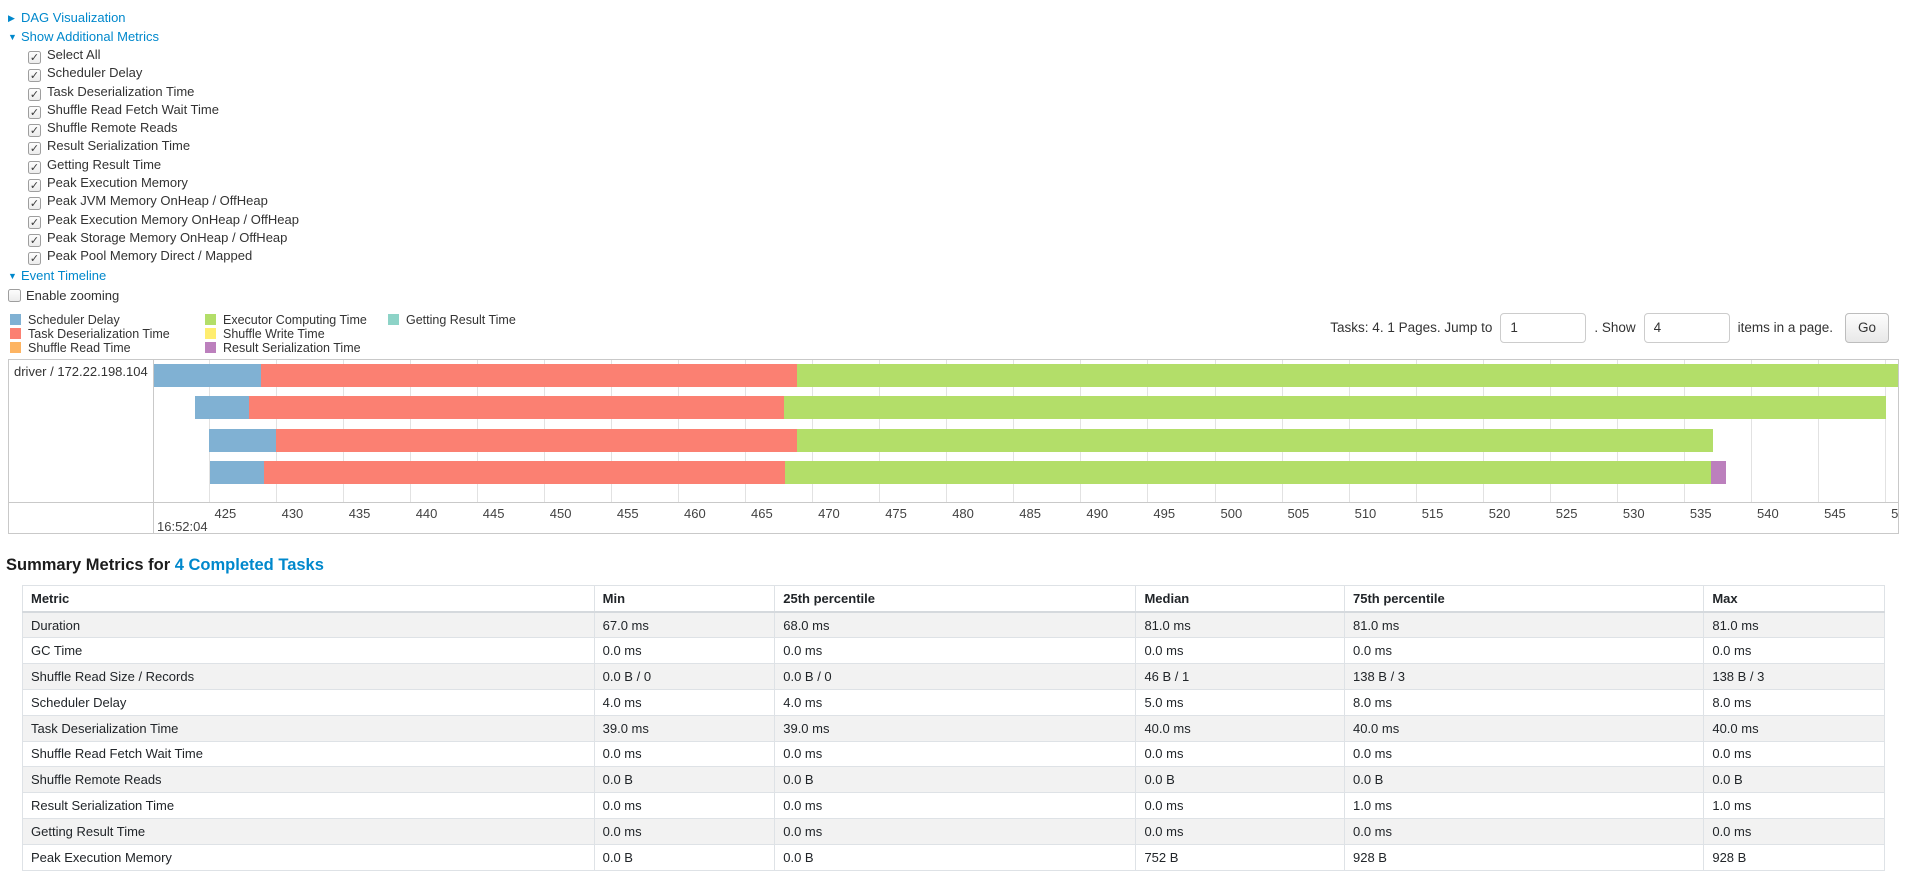 The image size is (1907, 871). I want to click on summary-column-header: Median, so click(1240, 599).